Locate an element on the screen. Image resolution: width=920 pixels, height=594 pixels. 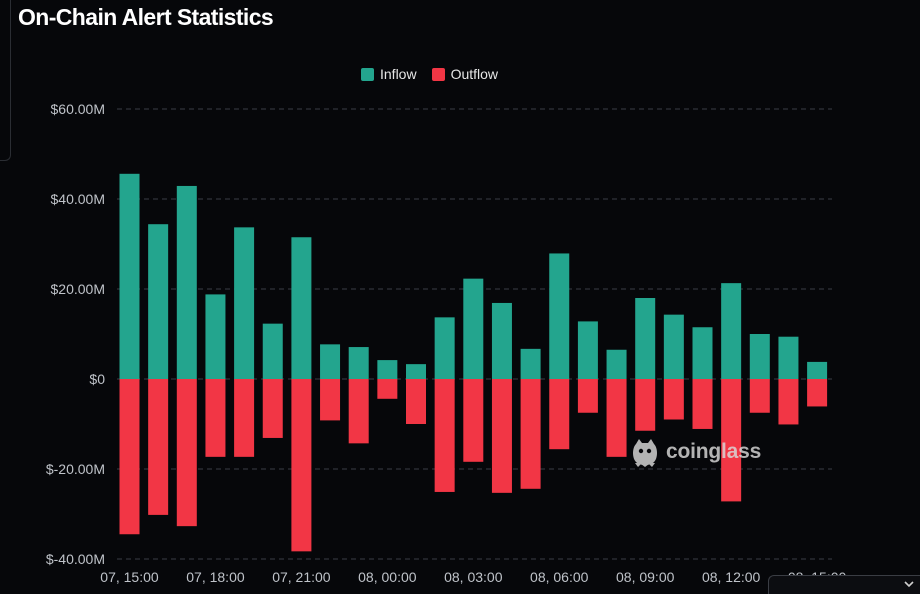
bottom-panel is located at coordinates (844, 584).